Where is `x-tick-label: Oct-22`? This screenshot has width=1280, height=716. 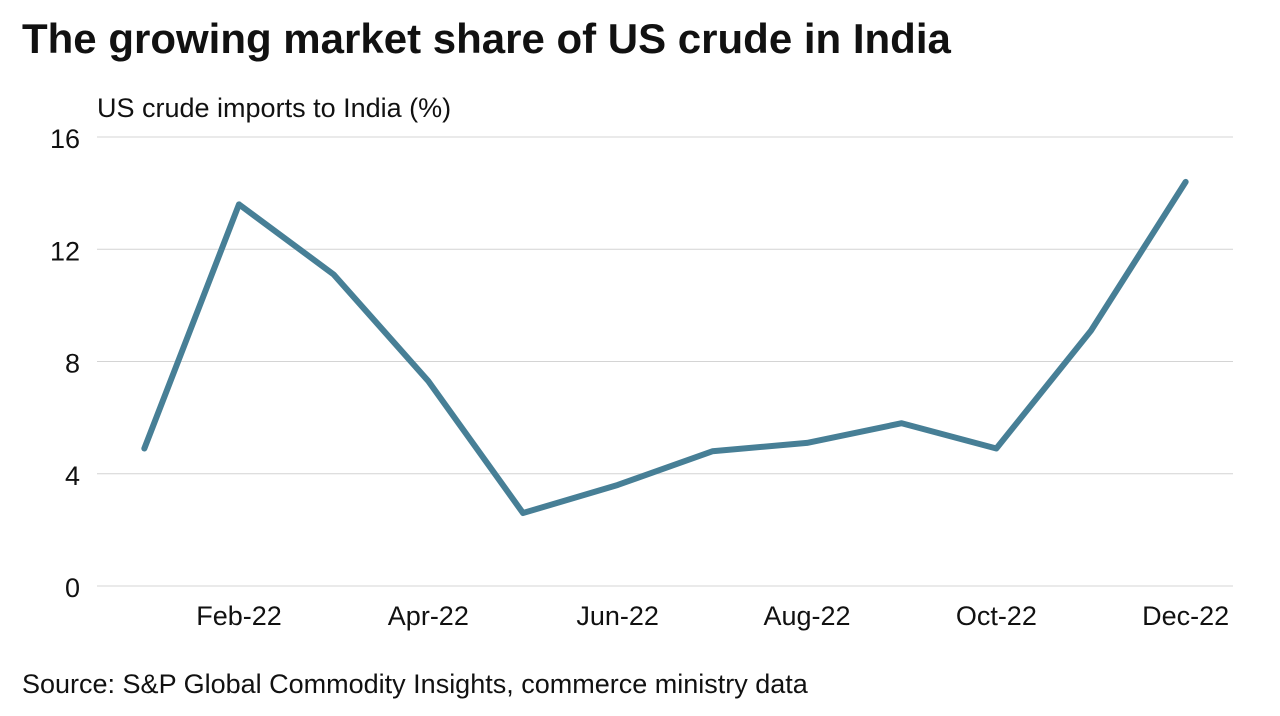 x-tick-label: Oct-22 is located at coordinates (996, 616).